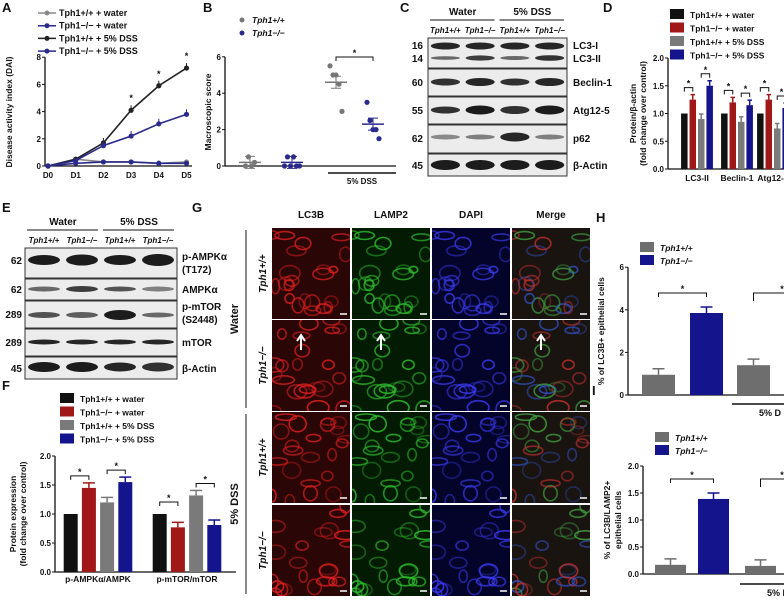 The width and height of the screenshot is (784, 602). Describe the element at coordinates (39, 139) in the screenshot. I see `chart-A-y-tick-label: 2` at that location.